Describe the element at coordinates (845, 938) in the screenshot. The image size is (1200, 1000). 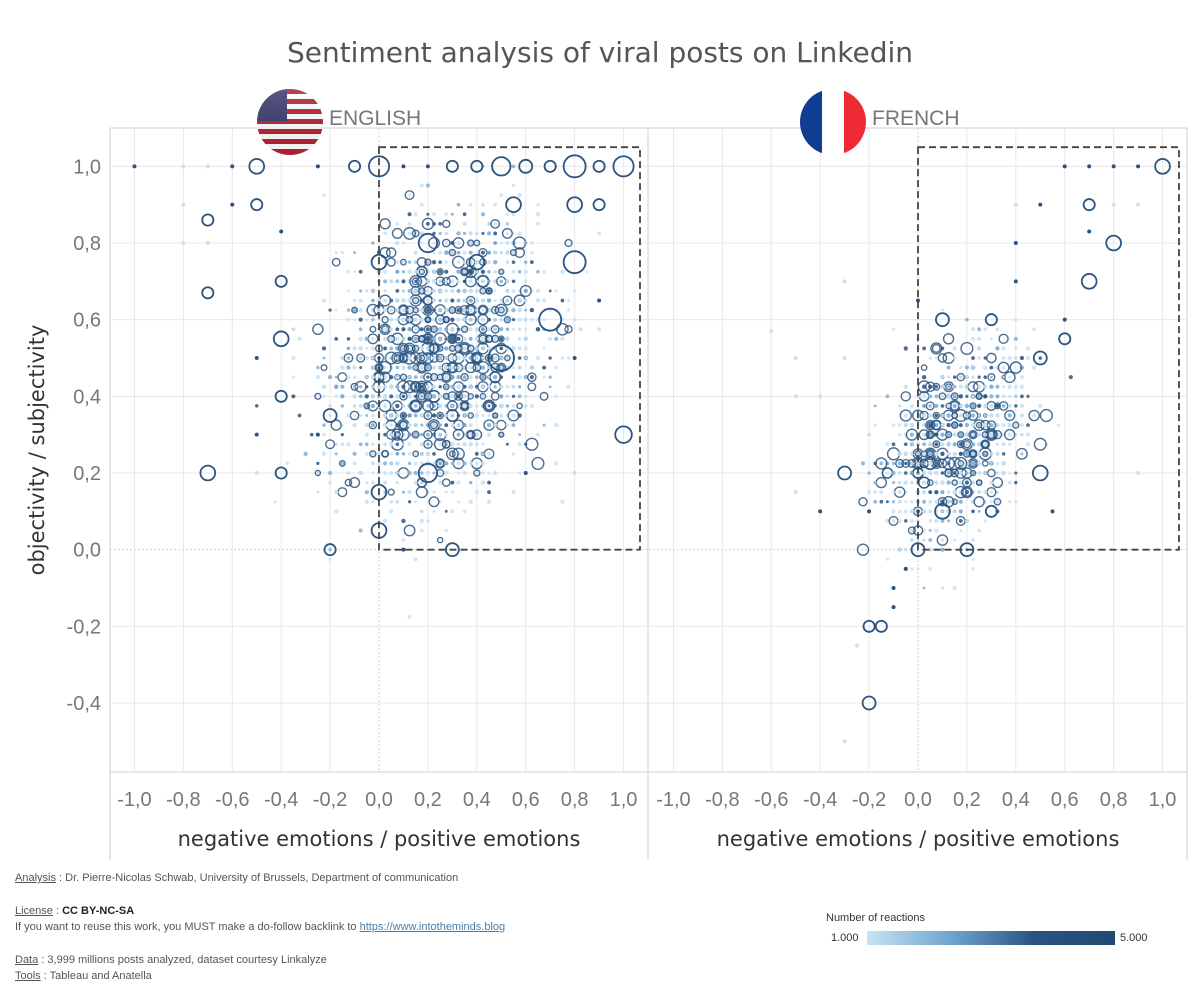
I see `legend-min-label: 1.000` at that location.